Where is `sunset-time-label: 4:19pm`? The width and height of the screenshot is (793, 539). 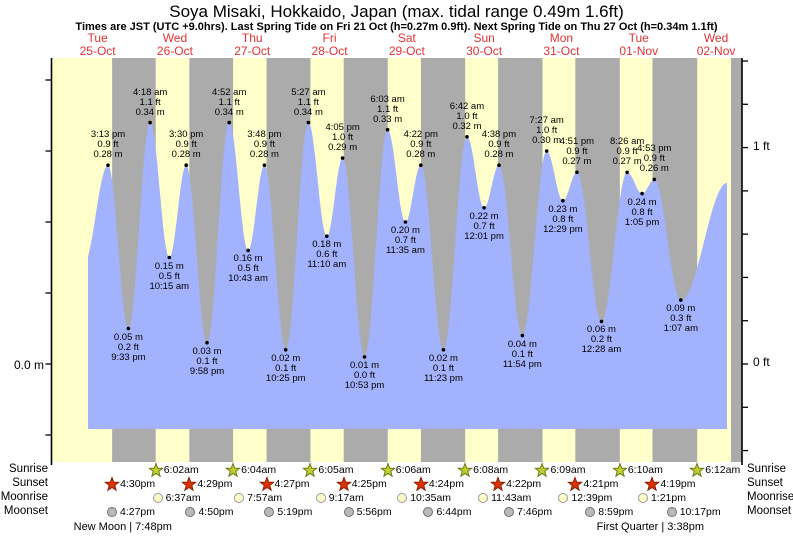
sunset-time-label: 4:19pm is located at coordinates (678, 483).